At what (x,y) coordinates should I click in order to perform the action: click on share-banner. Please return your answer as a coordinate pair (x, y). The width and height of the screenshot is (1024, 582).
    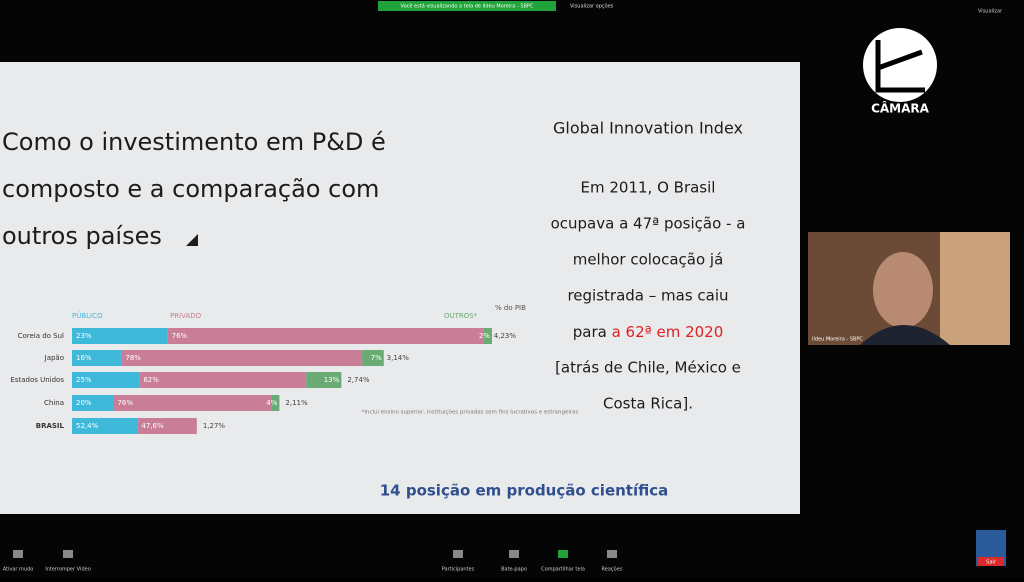
    Looking at the image, I should click on (467, 6).